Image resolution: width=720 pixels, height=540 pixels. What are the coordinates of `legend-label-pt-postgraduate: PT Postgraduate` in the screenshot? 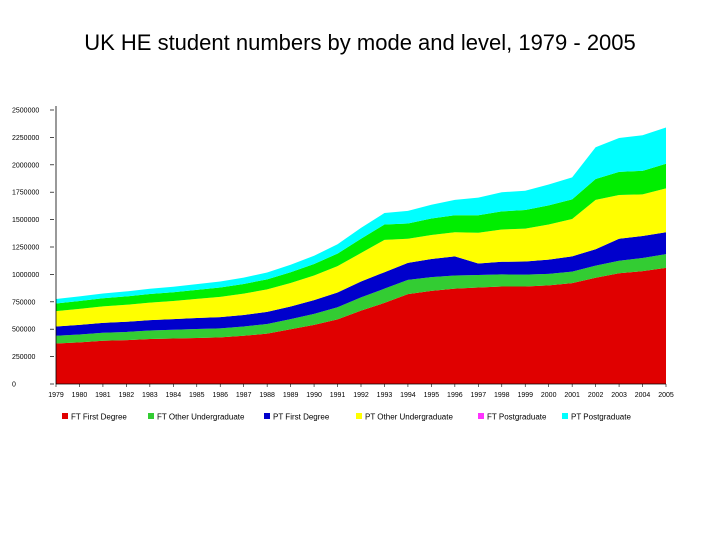 It's located at (601, 417).